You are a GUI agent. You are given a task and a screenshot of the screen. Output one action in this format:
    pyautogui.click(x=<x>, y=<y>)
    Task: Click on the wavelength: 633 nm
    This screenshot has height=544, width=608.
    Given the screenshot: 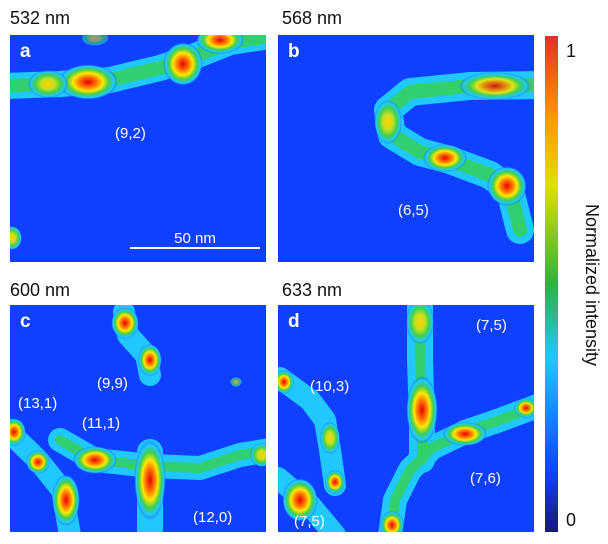 What is the action you would take?
    pyautogui.click(x=312, y=290)
    